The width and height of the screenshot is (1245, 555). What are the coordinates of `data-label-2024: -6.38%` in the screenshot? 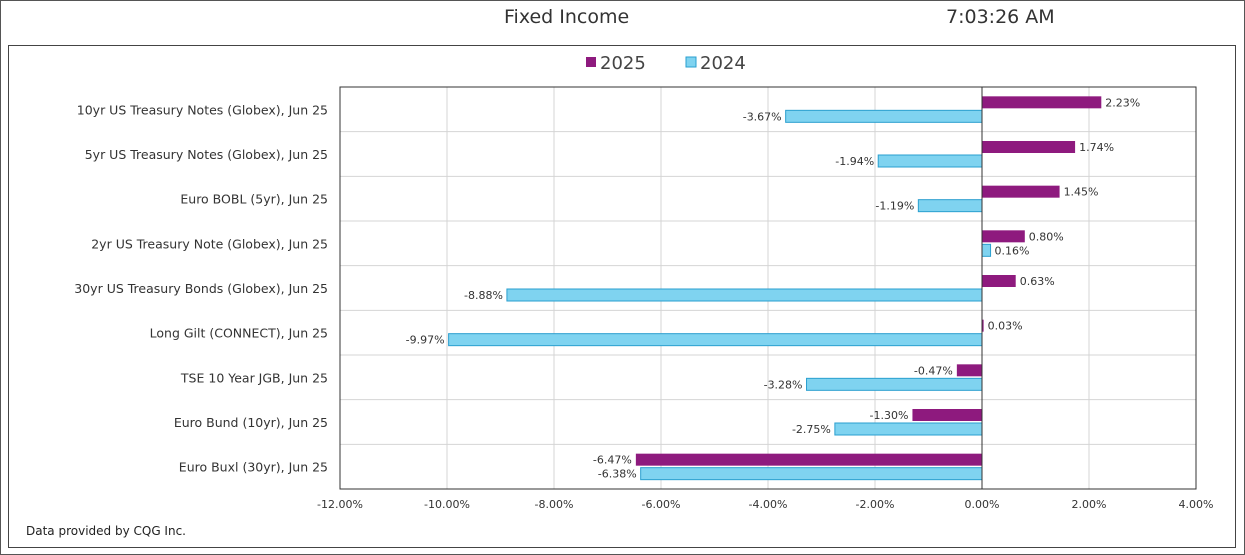 It's located at (617, 474).